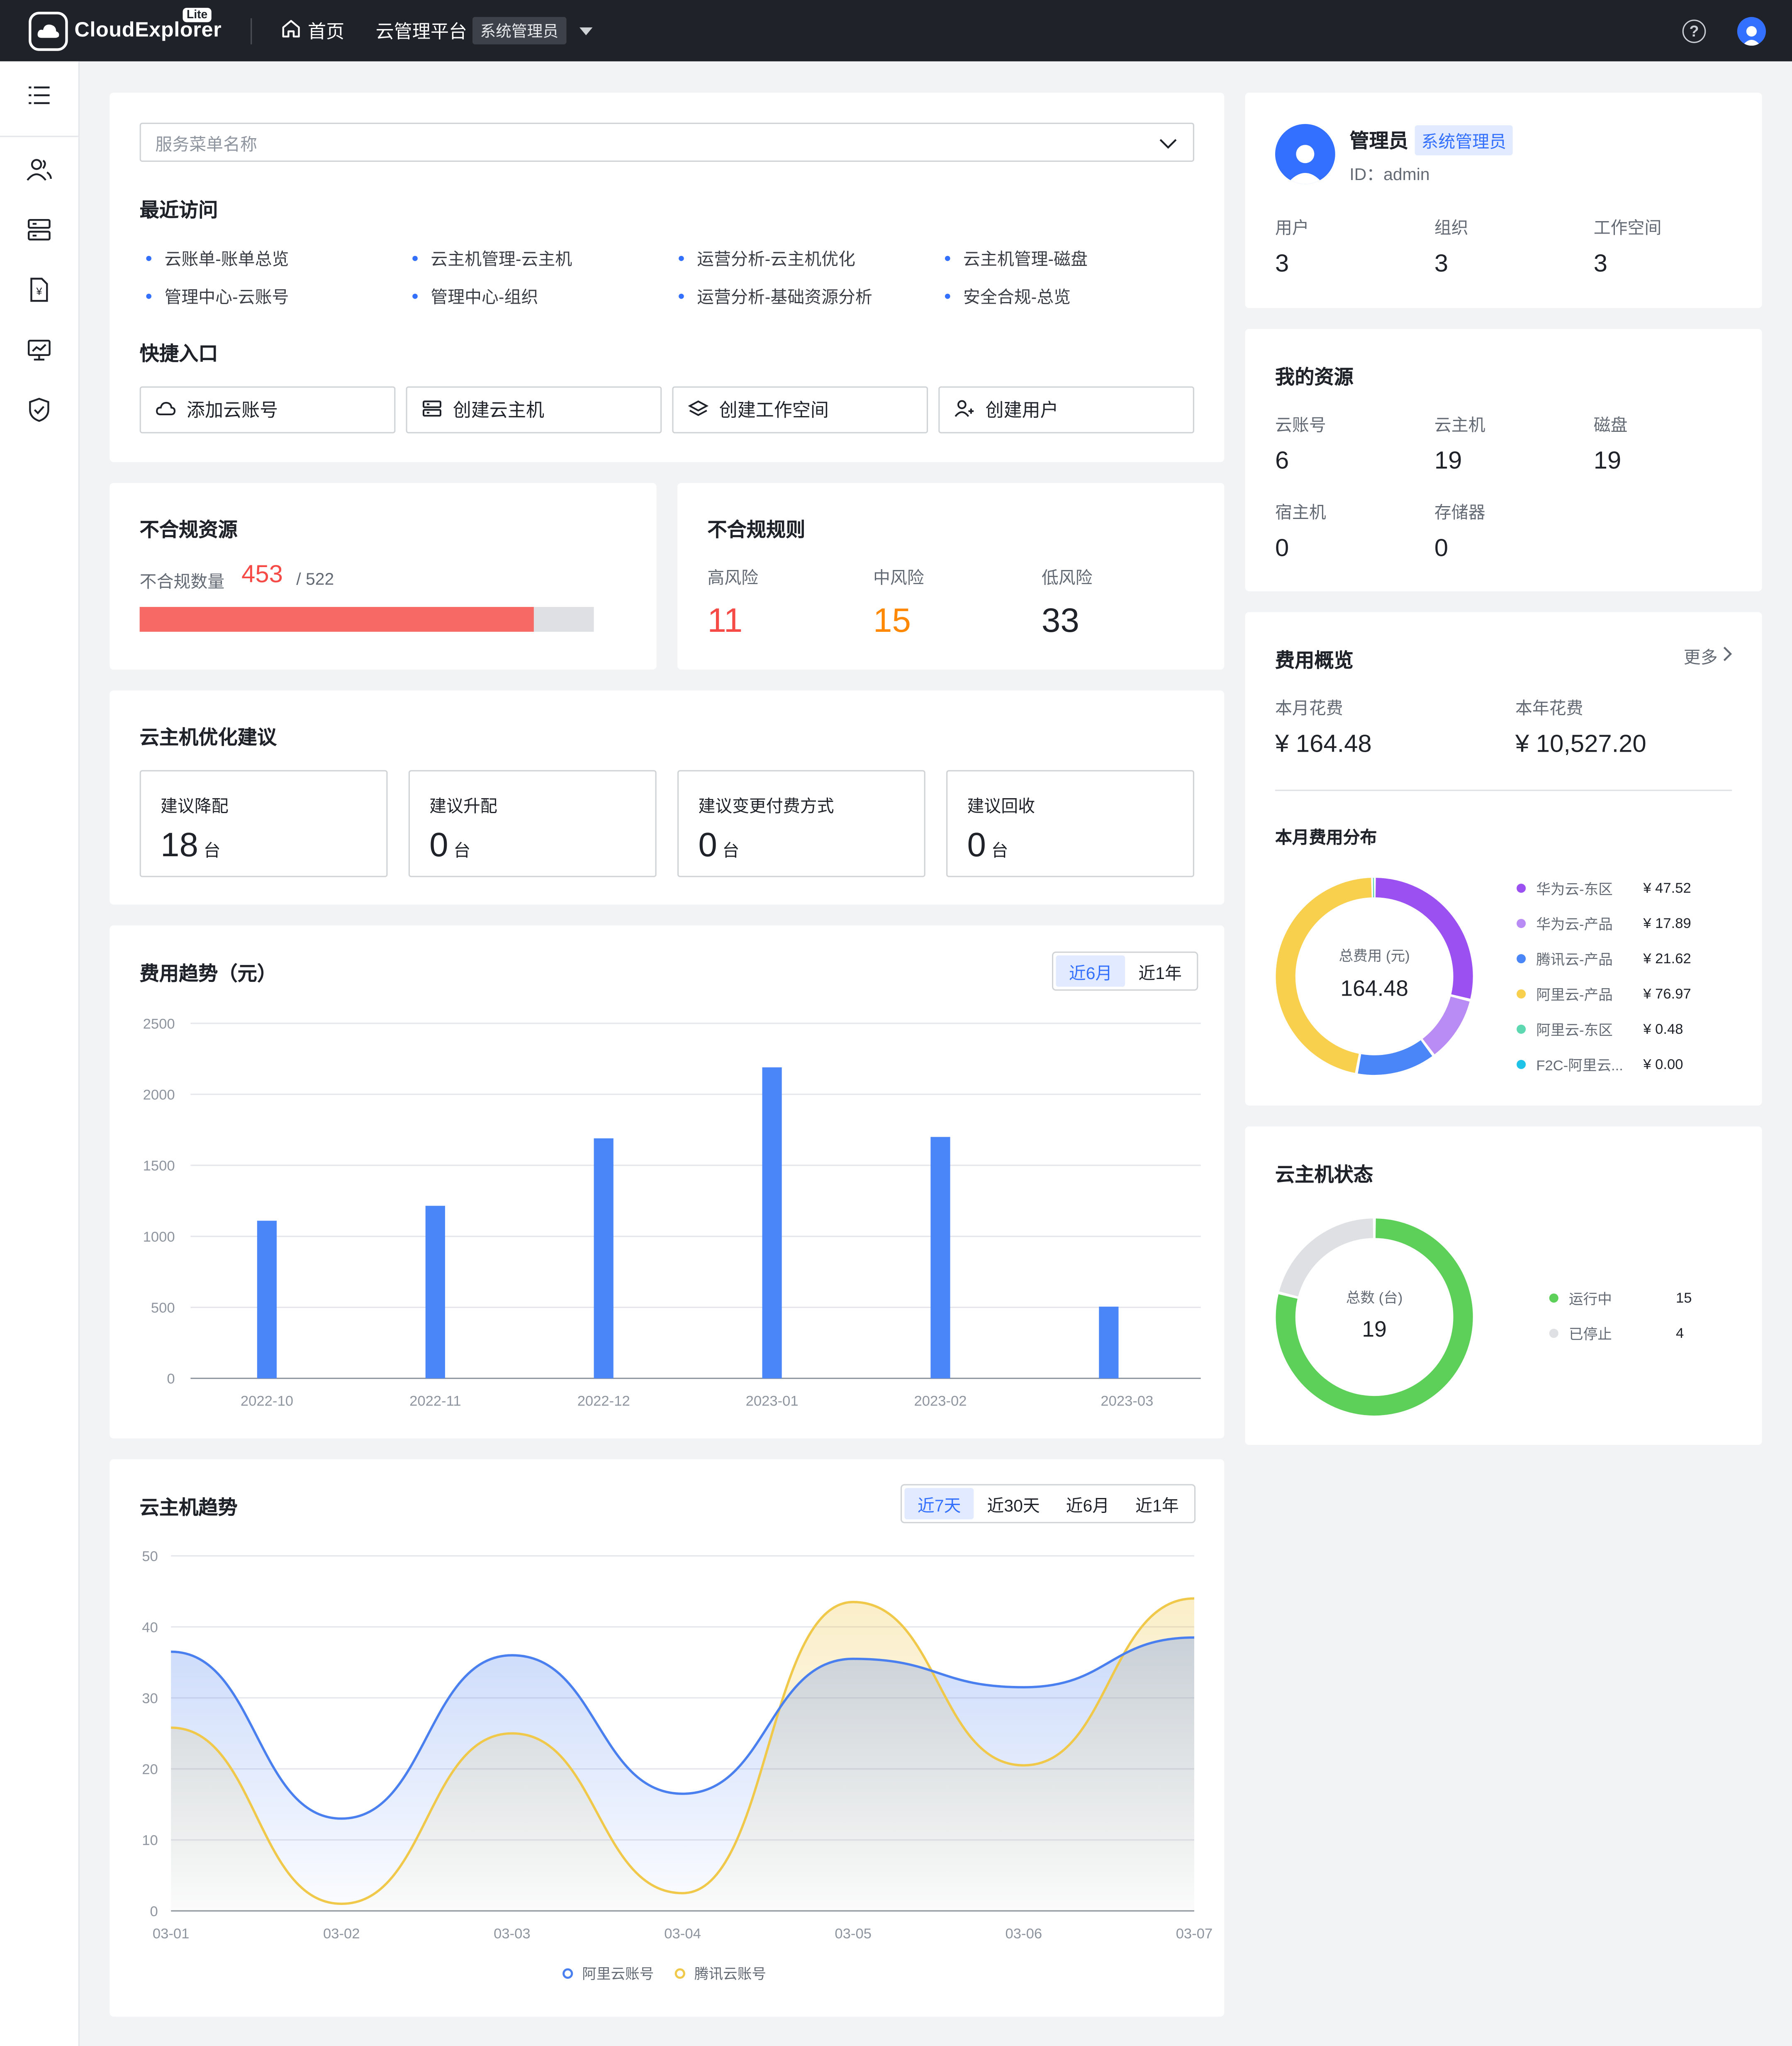 Image resolution: width=1792 pixels, height=2046 pixels. What do you see at coordinates (1611, 443) in the screenshot?
I see `resource-disks: 磁盘 19` at bounding box center [1611, 443].